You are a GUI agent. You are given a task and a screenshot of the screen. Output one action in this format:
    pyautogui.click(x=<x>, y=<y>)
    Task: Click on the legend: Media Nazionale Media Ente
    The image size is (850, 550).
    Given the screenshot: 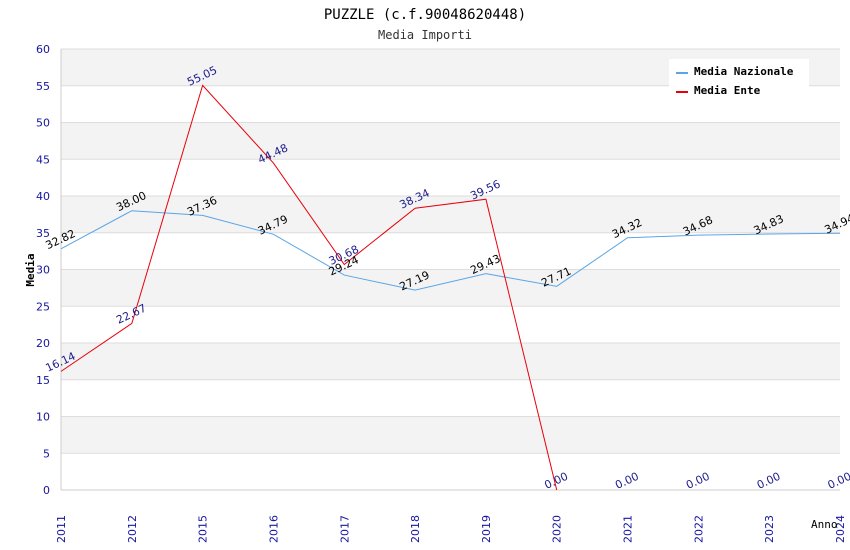 What is the action you would take?
    pyautogui.click(x=739, y=80)
    